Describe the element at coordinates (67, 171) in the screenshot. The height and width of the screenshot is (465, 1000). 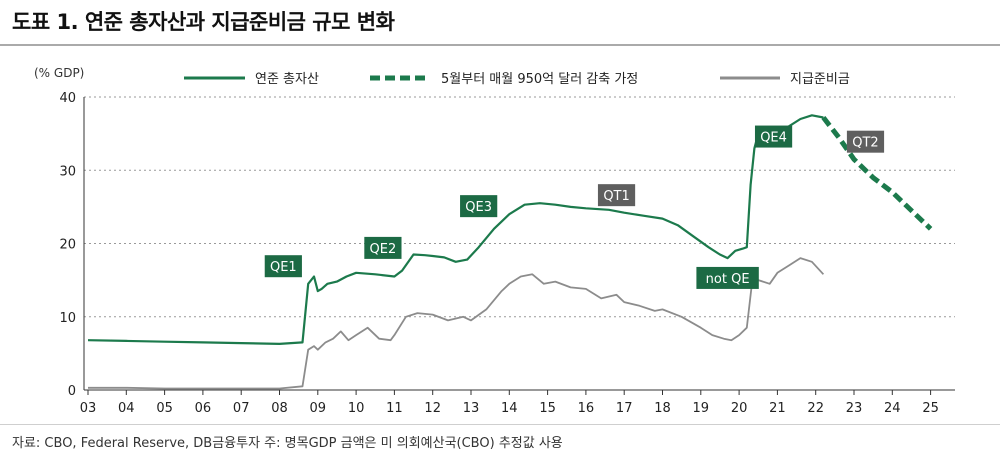
I see `y-tick-label: 30` at that location.